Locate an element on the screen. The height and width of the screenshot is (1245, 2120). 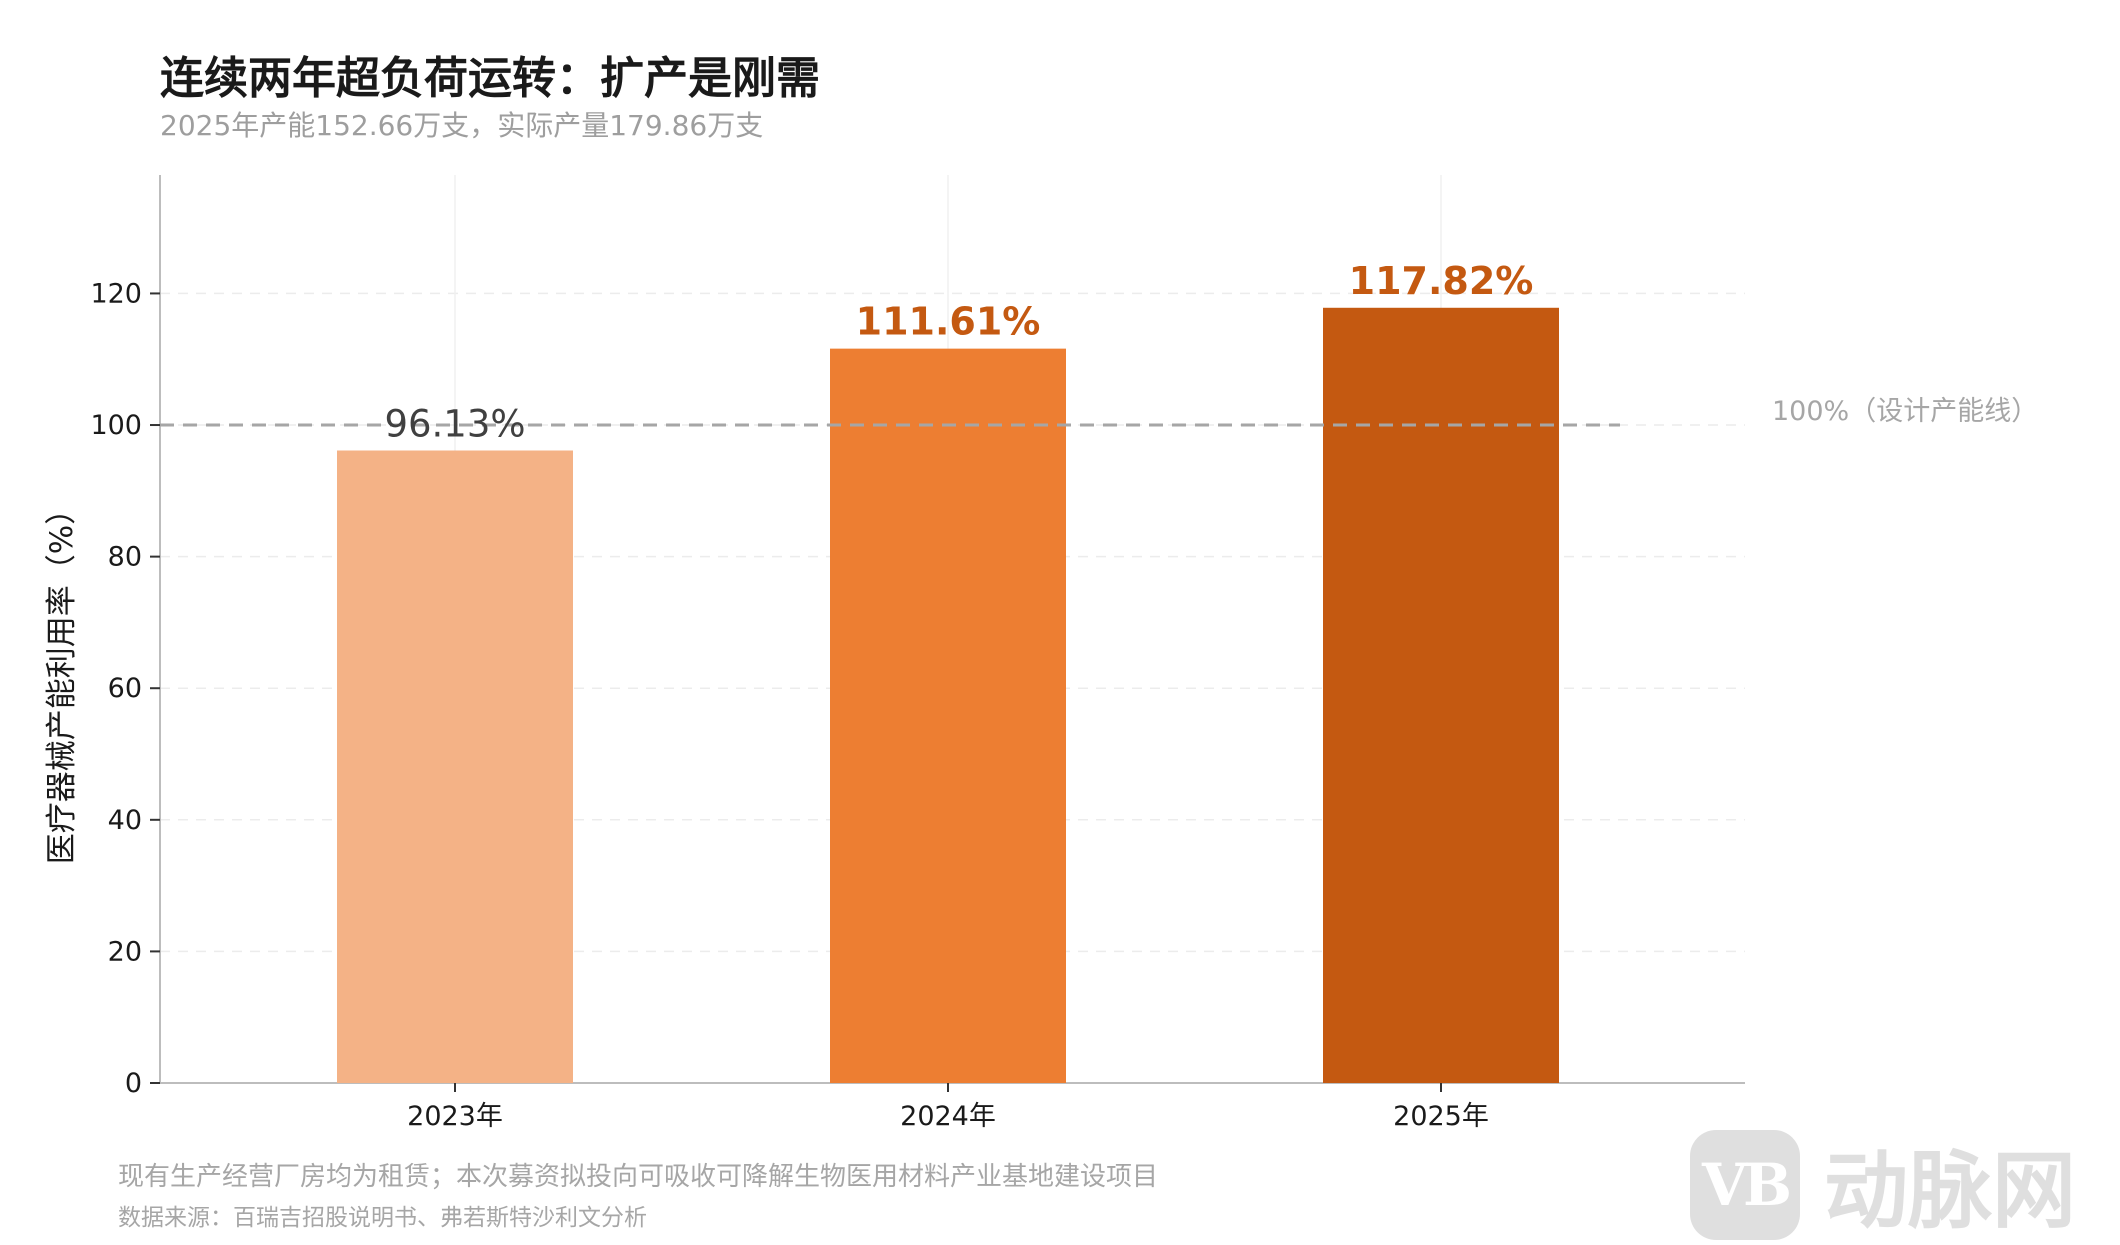
y-tick-label: 80 is located at coordinates (125, 557).